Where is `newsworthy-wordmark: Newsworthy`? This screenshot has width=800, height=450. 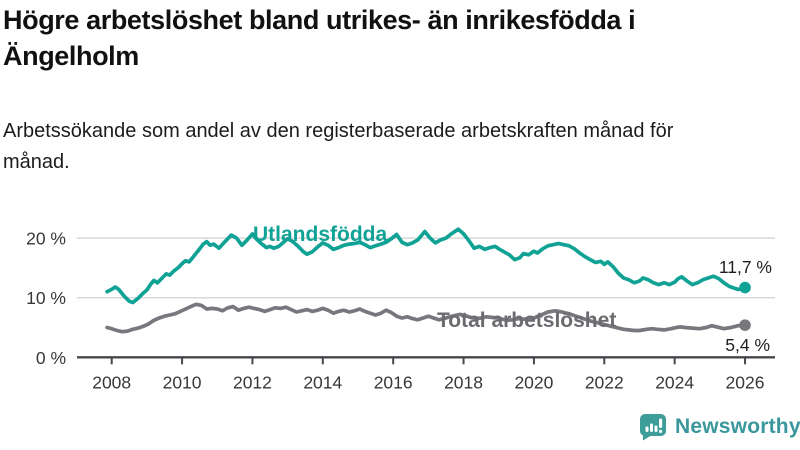
newsworthy-wordmark: Newsworthy is located at coordinates (737, 426).